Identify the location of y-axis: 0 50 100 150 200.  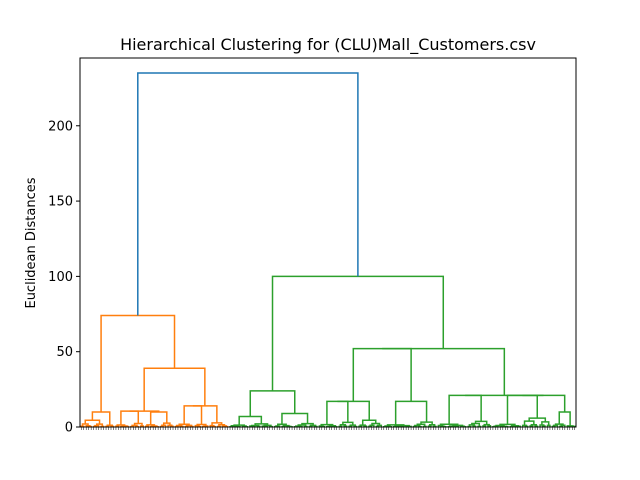
(64, 277).